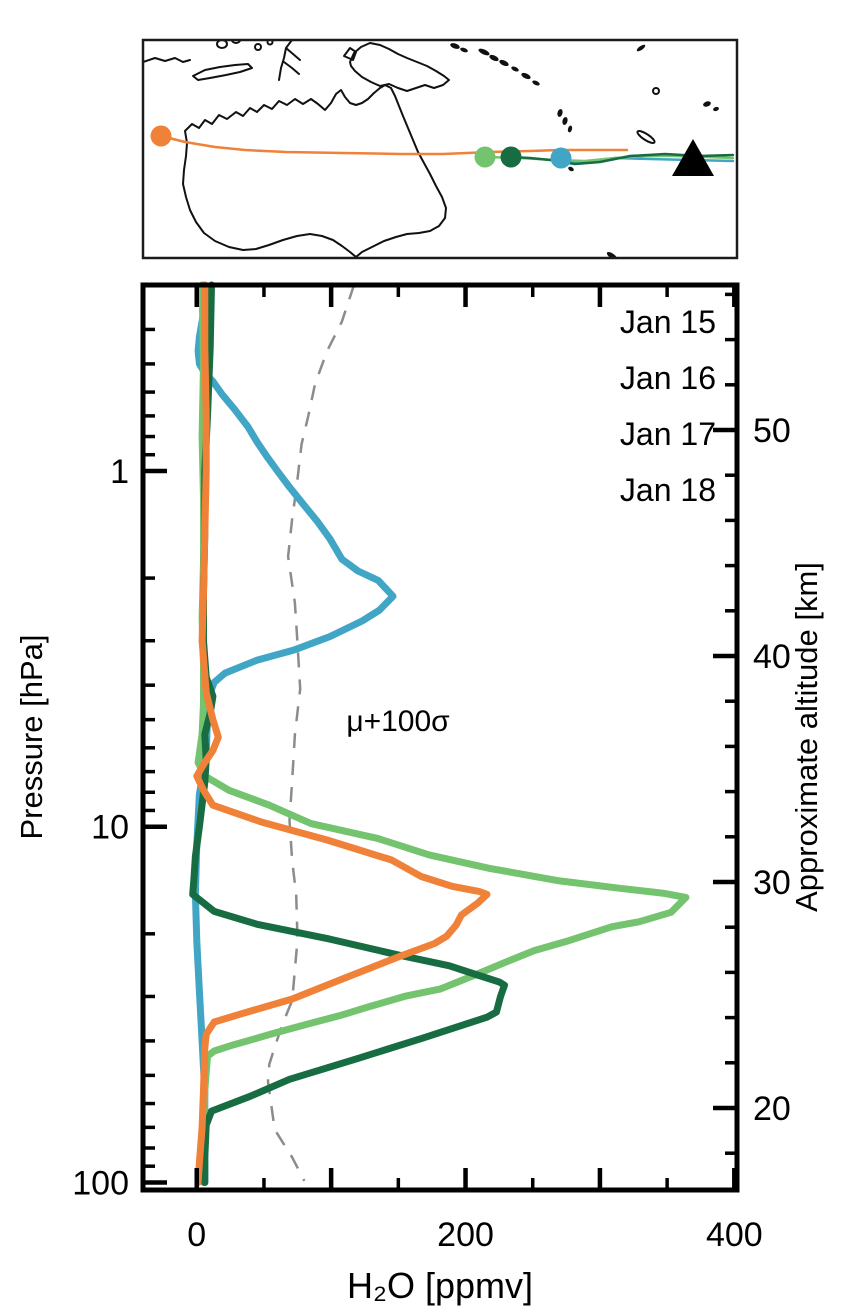 This screenshot has width=857, height=1315. Describe the element at coordinates (668, 406) in the screenshot. I see `legend: Jan 15 Jan 16 Jan 17 Jan 18` at that location.